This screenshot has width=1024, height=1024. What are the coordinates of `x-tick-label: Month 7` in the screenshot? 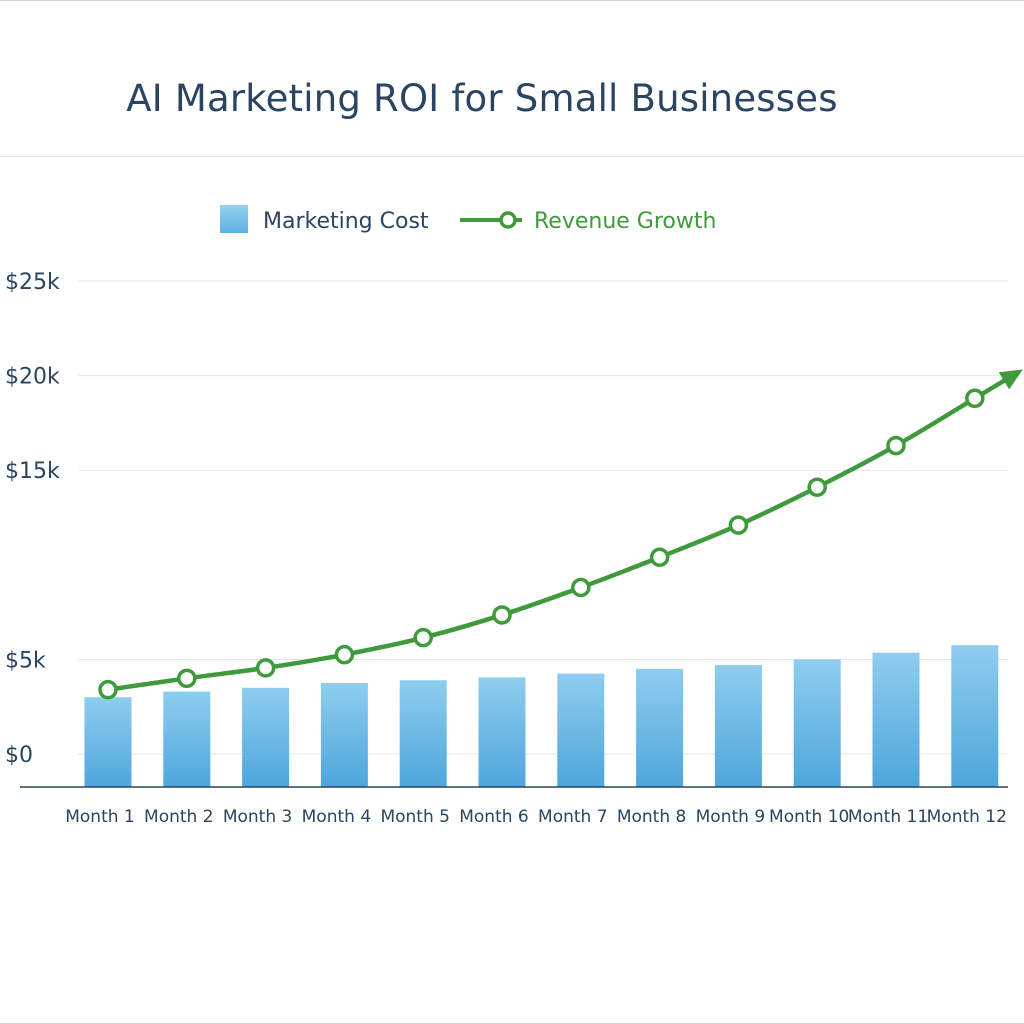 It's located at (573, 817).